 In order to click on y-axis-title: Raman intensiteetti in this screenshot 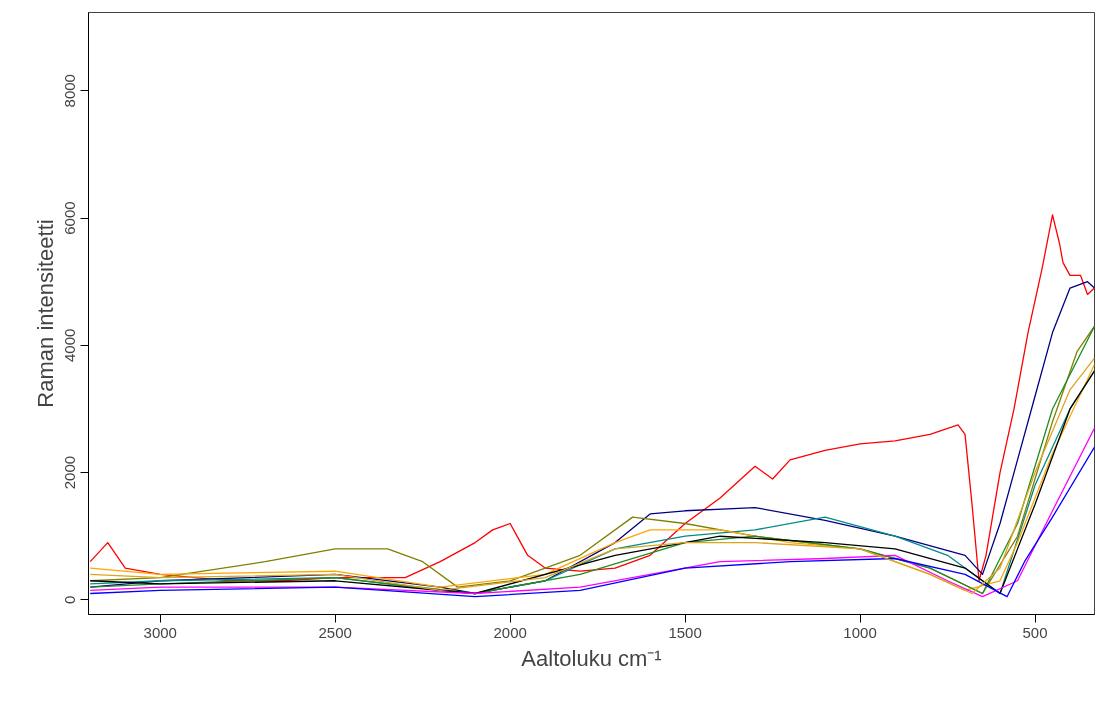, I will do `click(45, 313)`.